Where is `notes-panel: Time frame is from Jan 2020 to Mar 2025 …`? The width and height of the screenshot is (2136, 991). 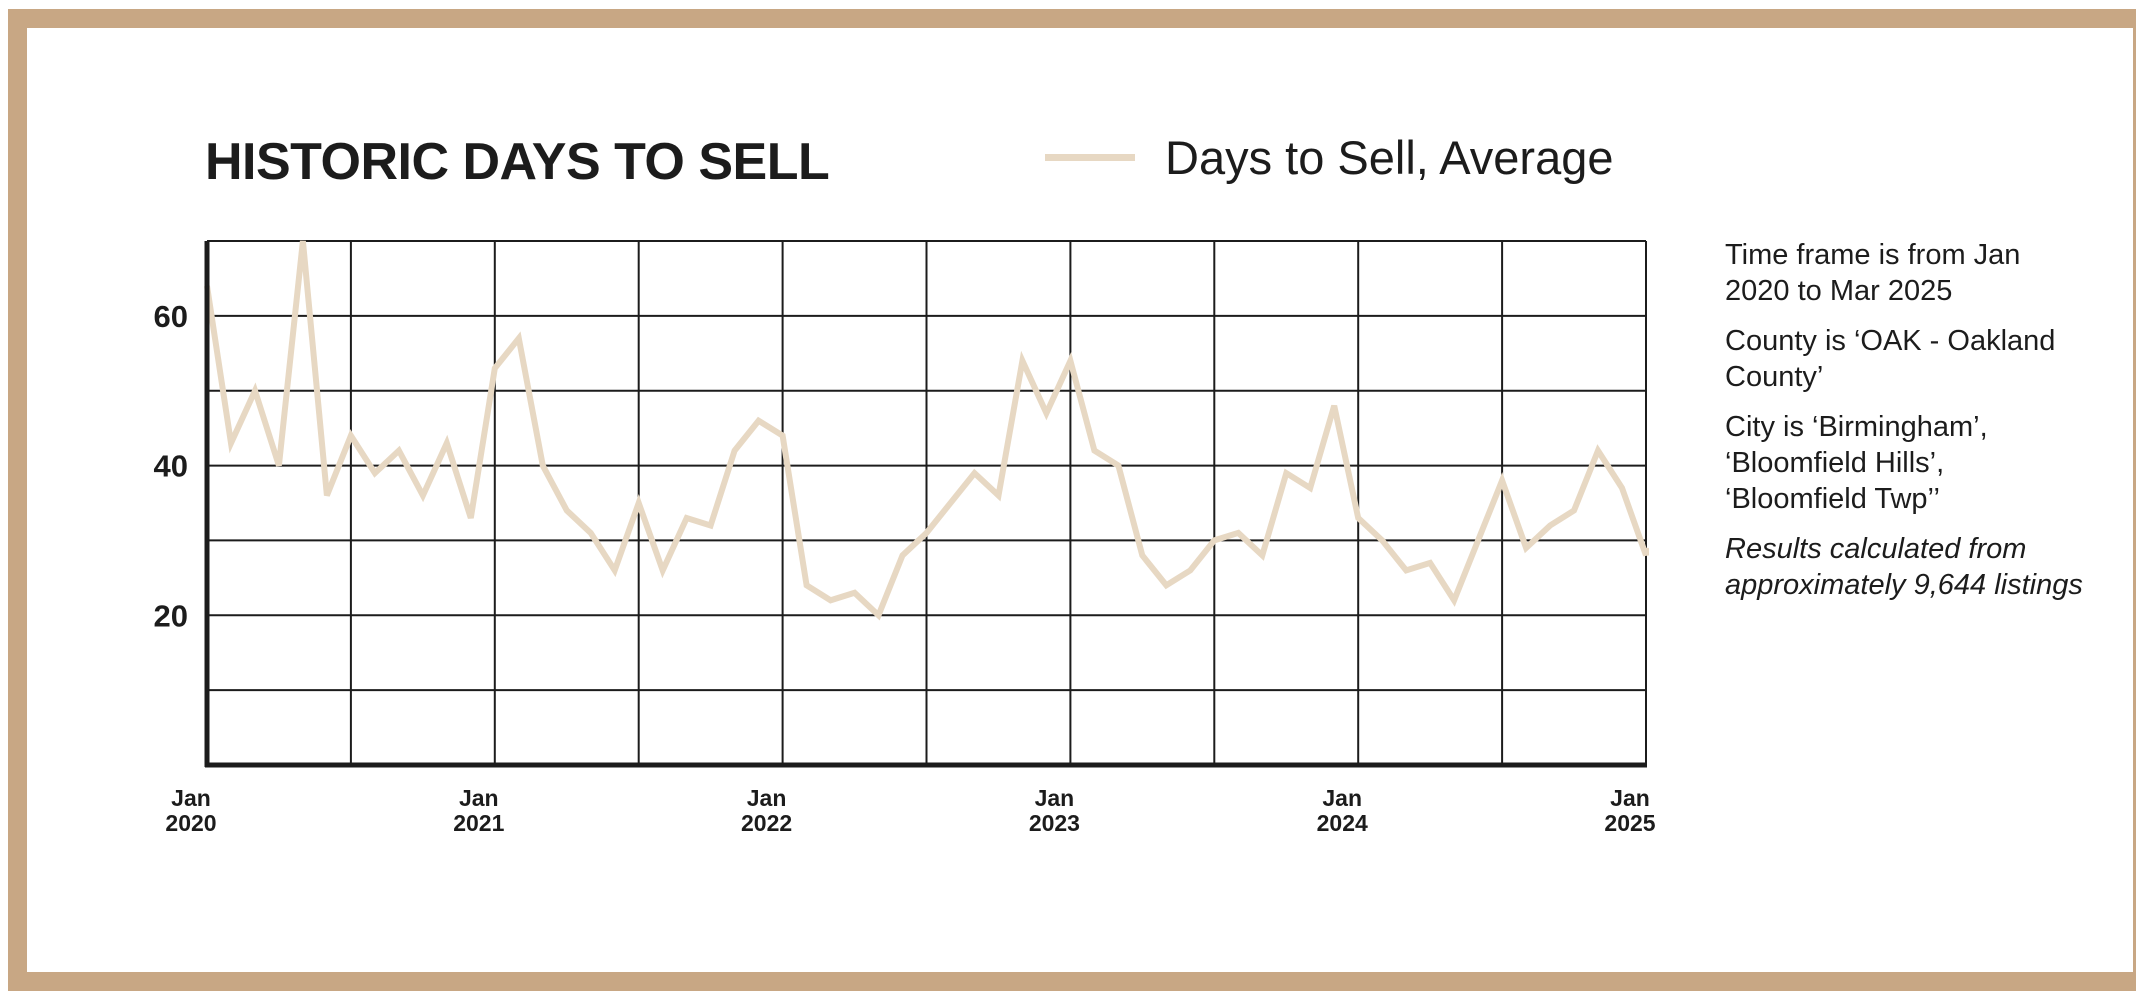
notes-panel: Time frame is from Jan 2020 to Mar 2025 … is located at coordinates (1905, 427).